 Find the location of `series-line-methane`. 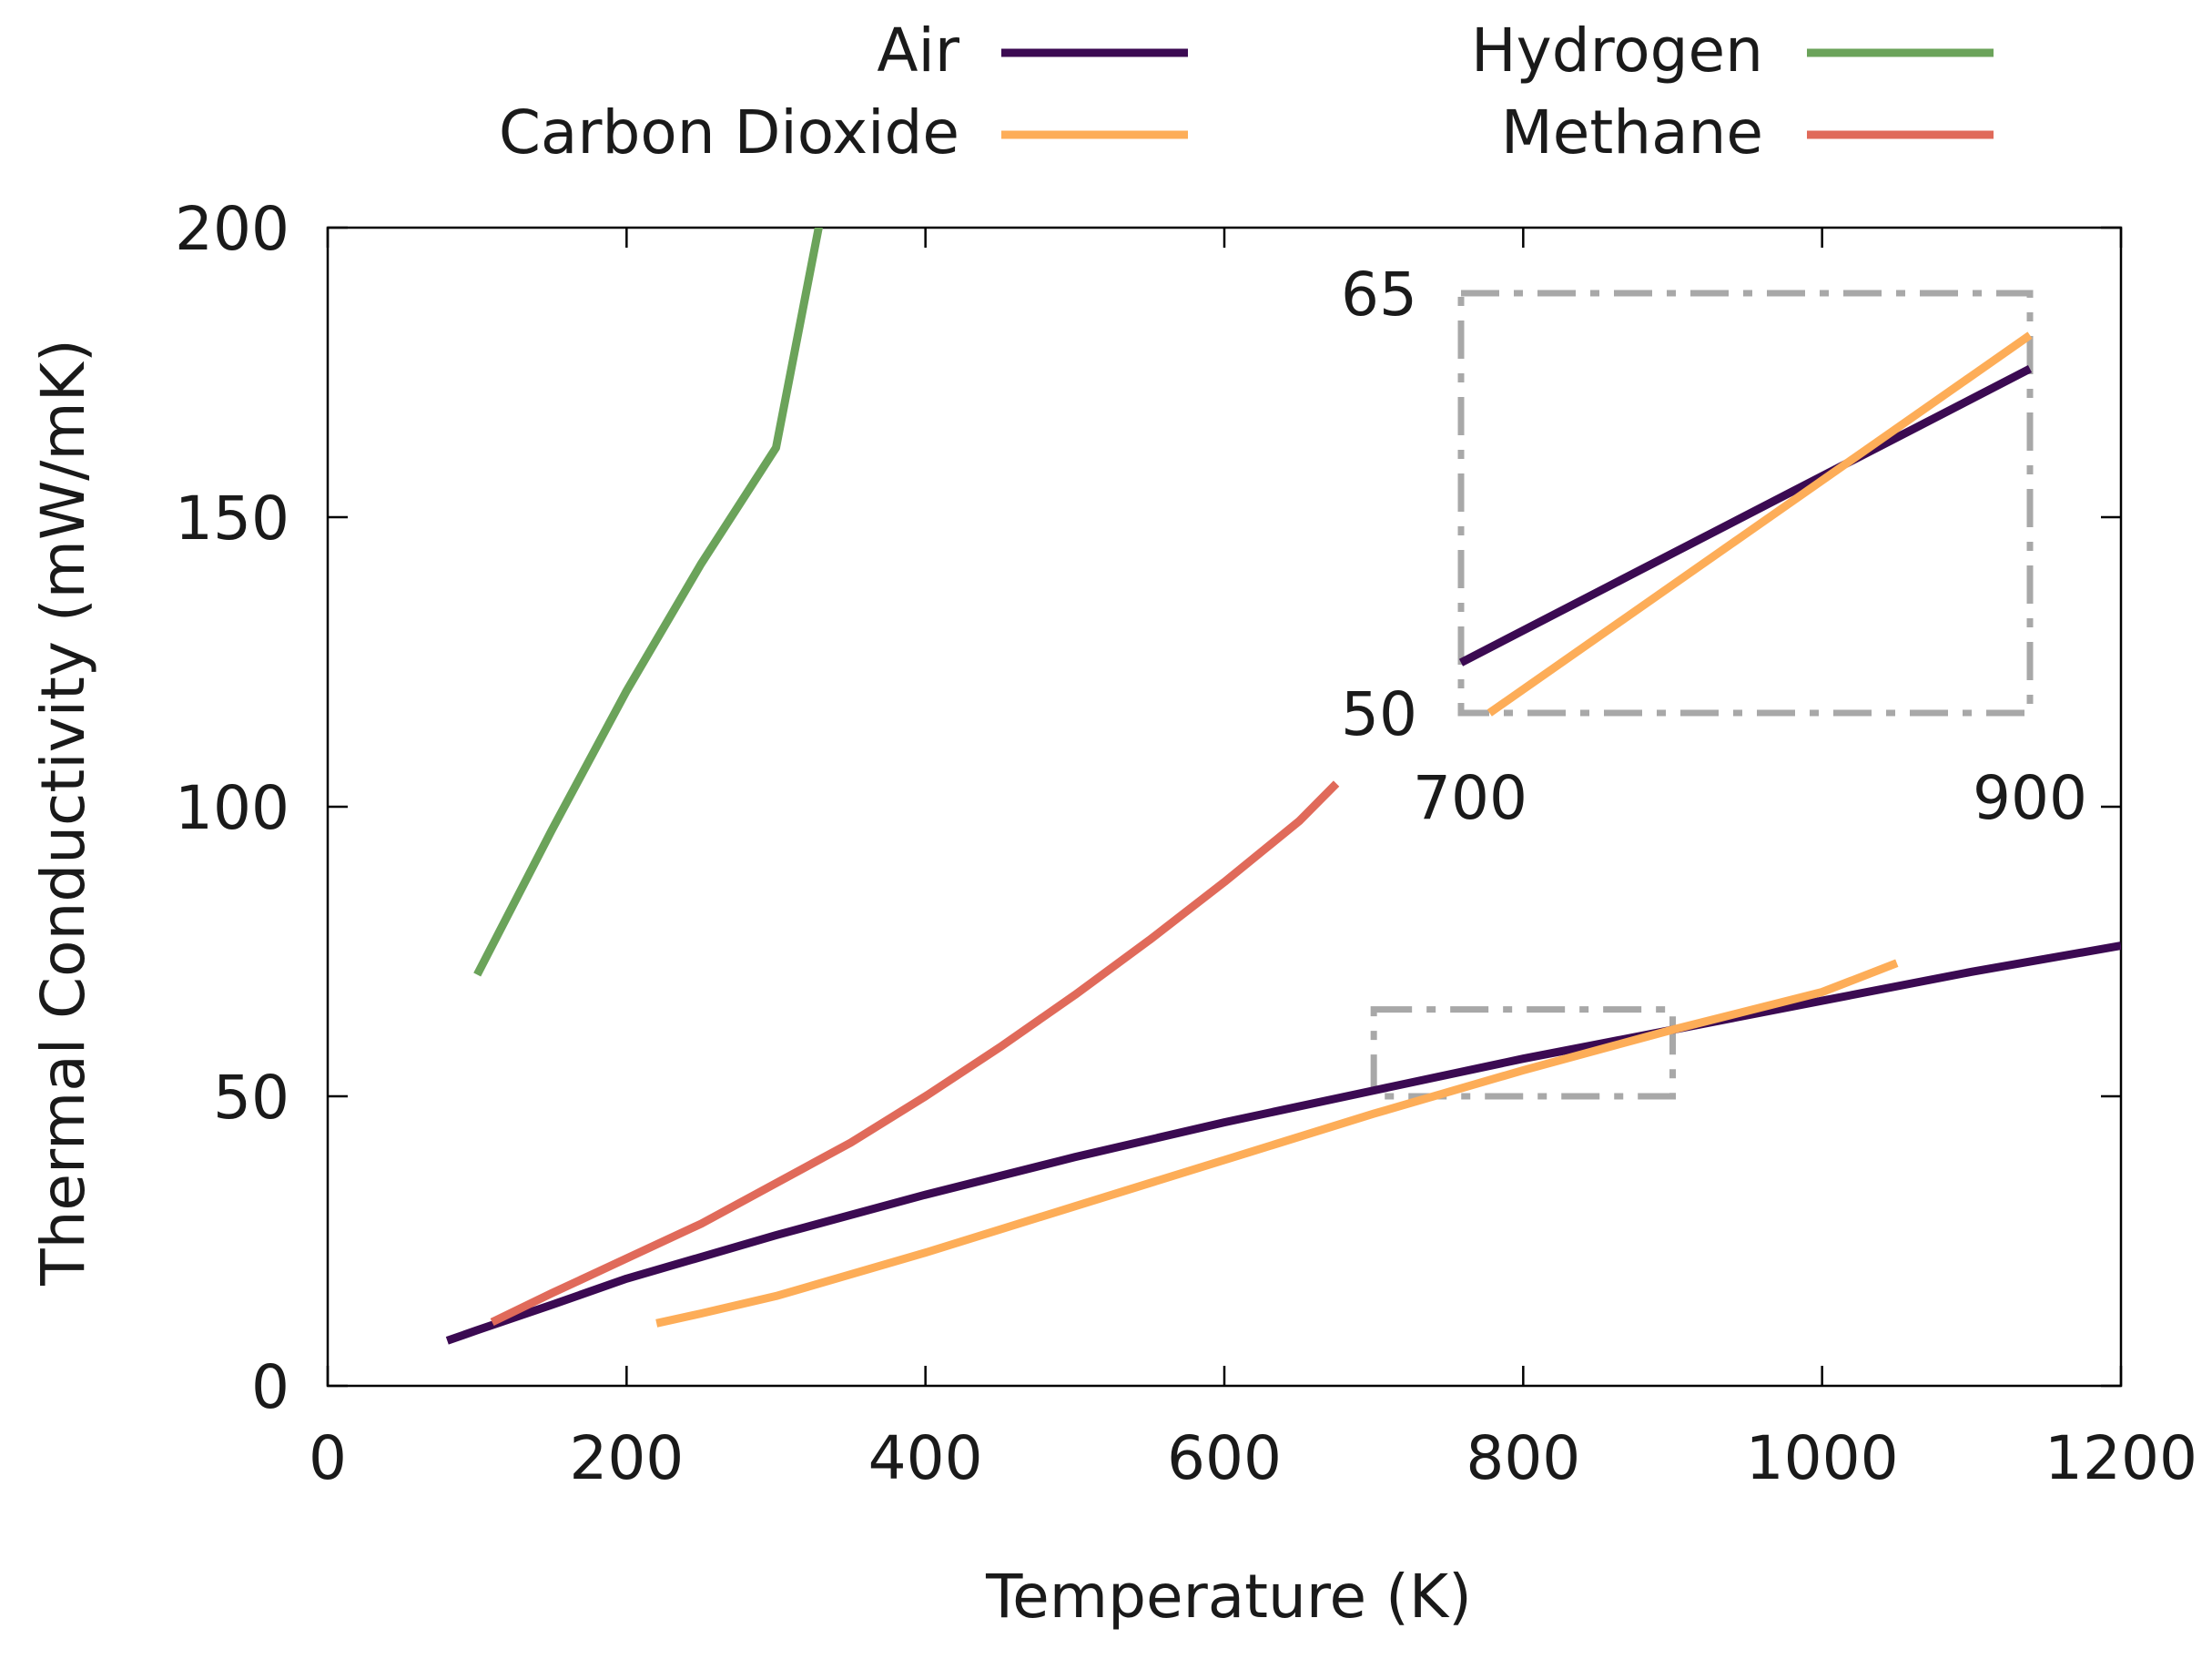

series-line-methane is located at coordinates (915, 1053).